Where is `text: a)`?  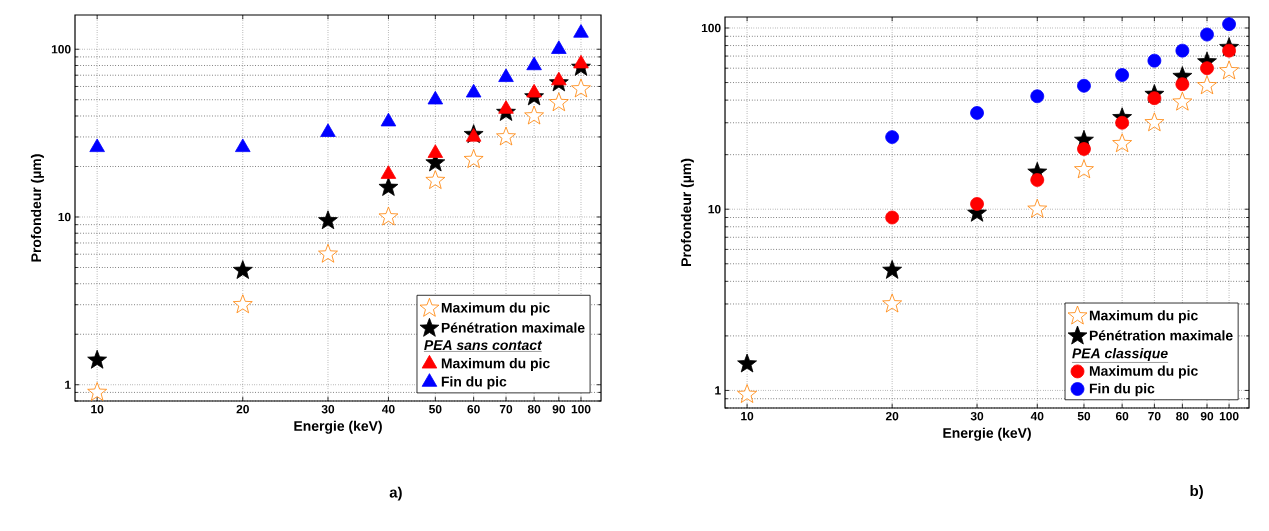
text: a) is located at coordinates (395, 493).